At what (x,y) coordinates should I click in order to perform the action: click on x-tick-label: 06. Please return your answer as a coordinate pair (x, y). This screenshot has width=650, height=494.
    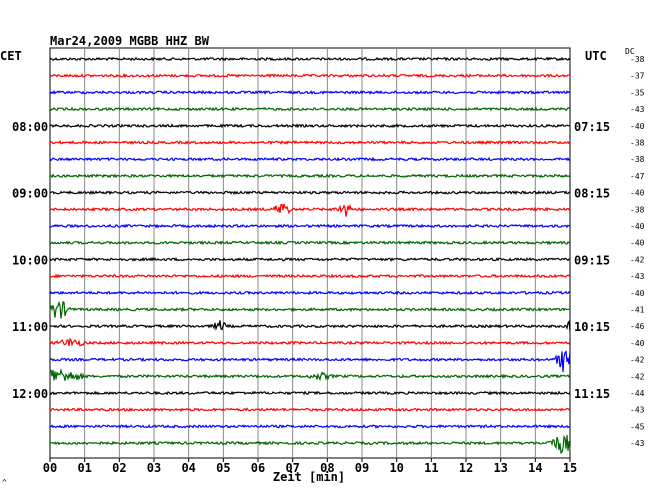
    Looking at the image, I should click on (258, 468).